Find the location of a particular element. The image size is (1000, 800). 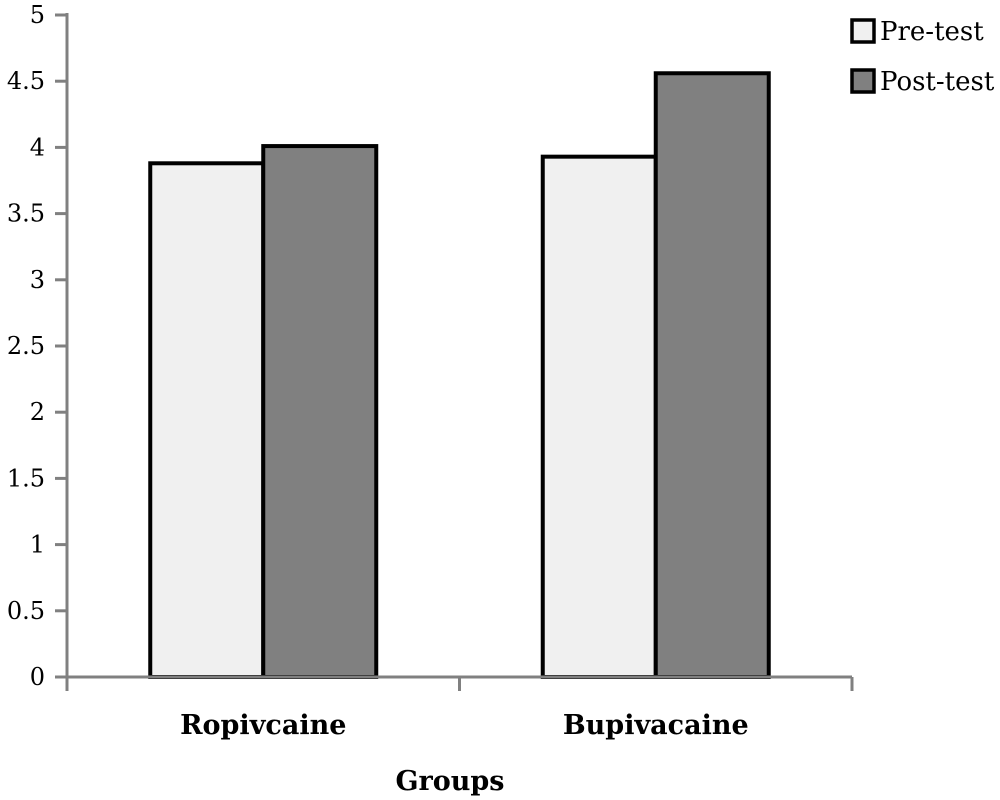

y-tick-label: 0.5 is located at coordinates (26, 611).